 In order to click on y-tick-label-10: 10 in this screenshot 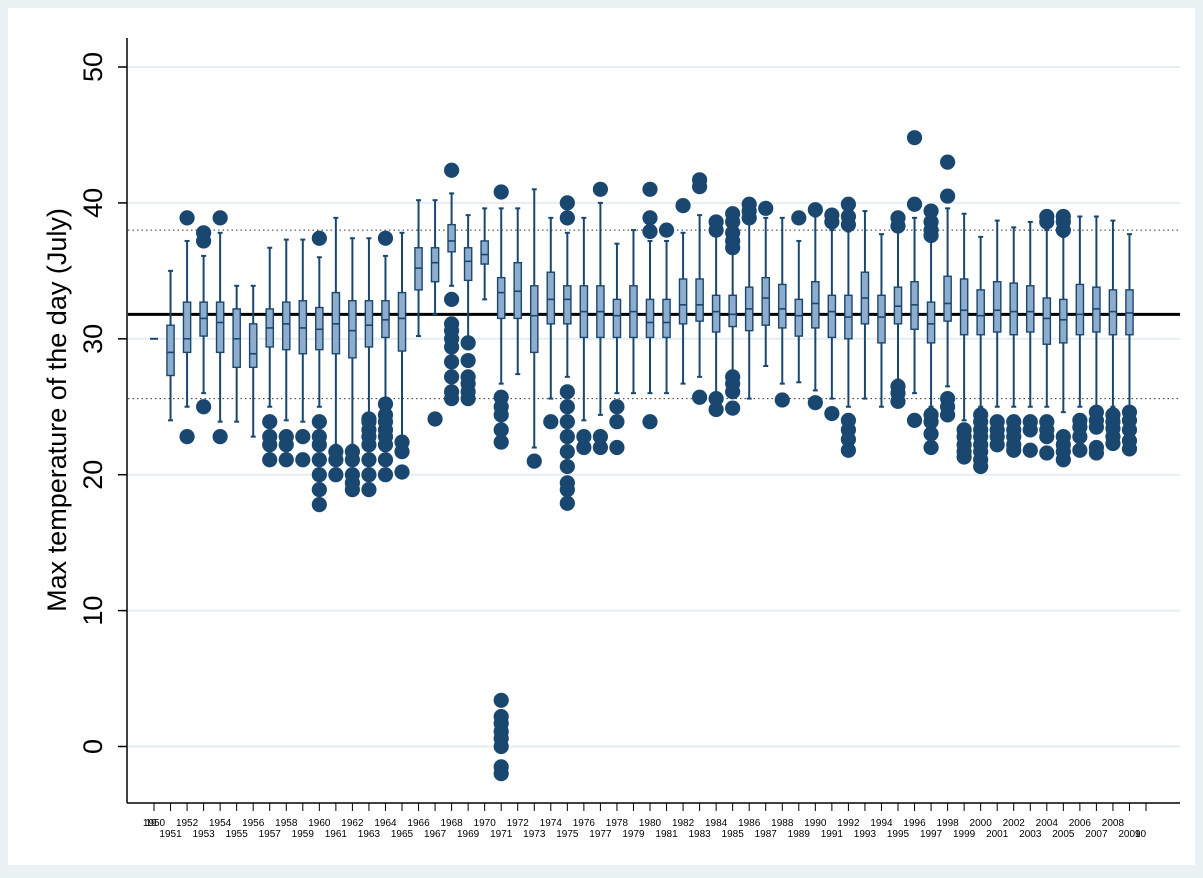, I will do `click(93, 611)`.